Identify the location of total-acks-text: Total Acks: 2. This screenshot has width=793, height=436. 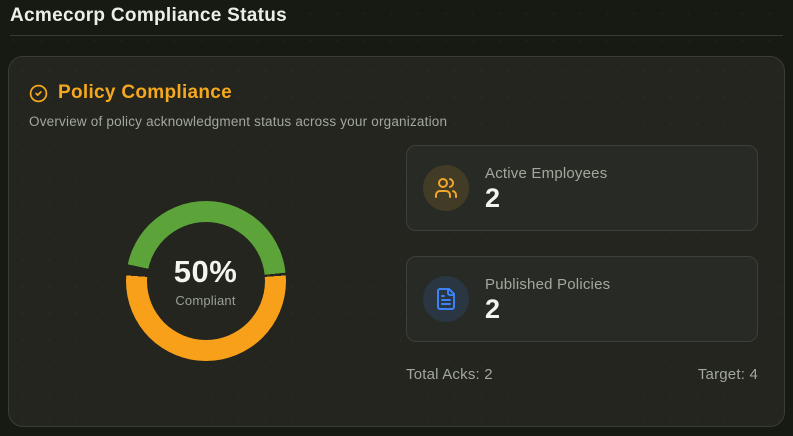
(449, 374).